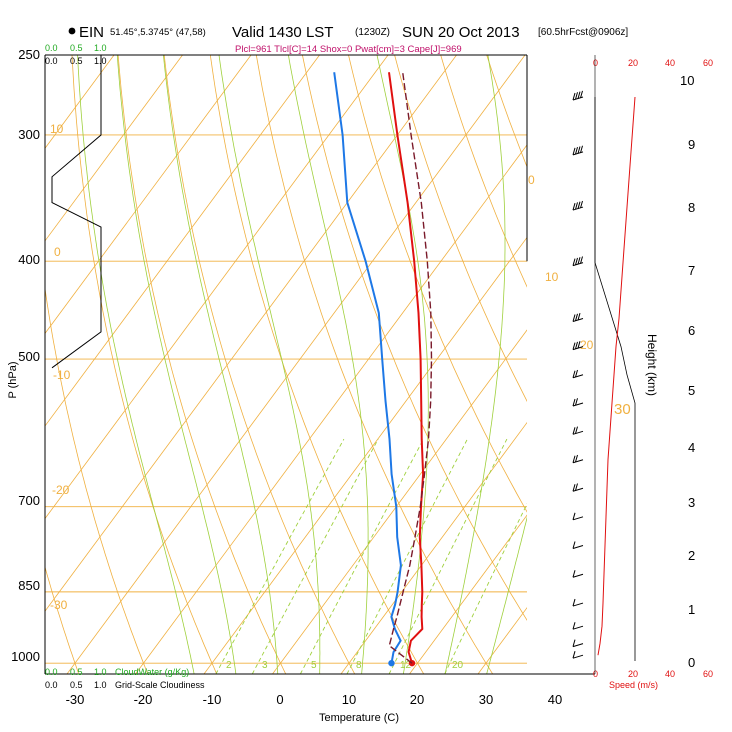 This screenshot has width=732, height=732. Describe the element at coordinates (417, 699) in the screenshot. I see `temp-tick-20: 20` at that location.